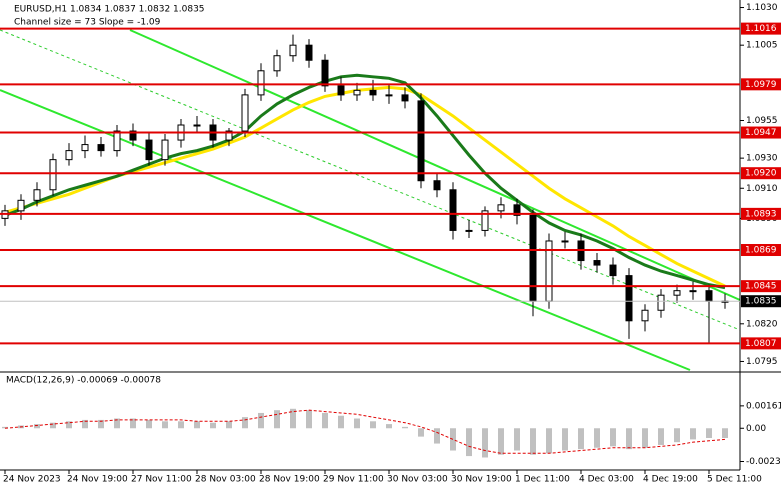 The image size is (781, 489). I want to click on x-tick-label: 29 Nov 11:00, so click(353, 480).